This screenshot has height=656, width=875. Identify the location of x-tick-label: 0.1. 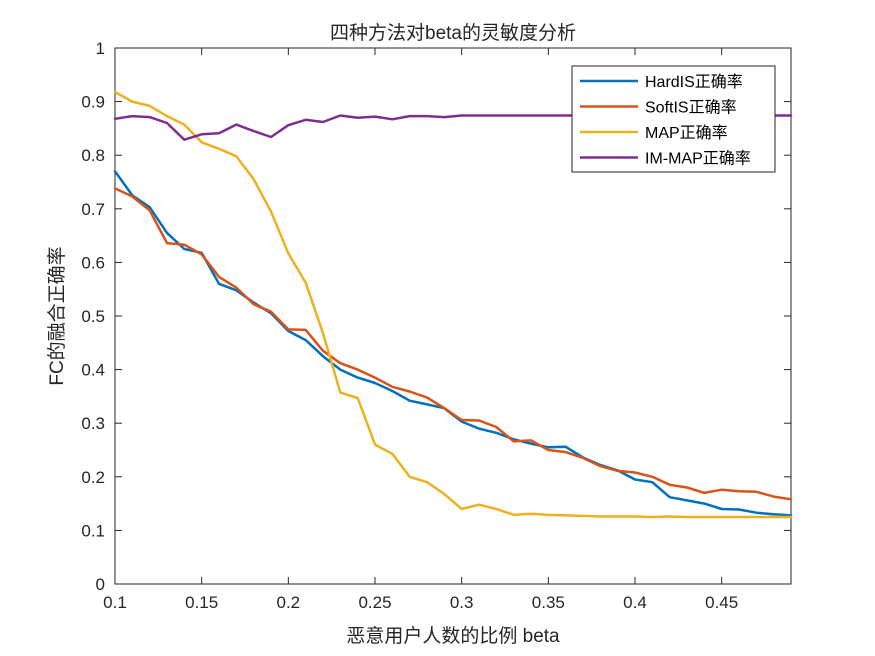
(115, 602).